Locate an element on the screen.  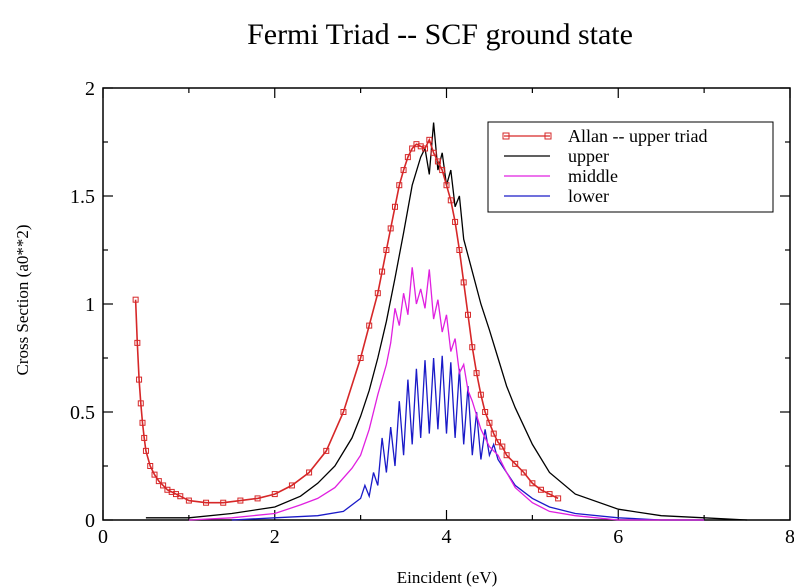
y-axis-label: Cross Section (a0**2) is located at coordinates (22, 299).